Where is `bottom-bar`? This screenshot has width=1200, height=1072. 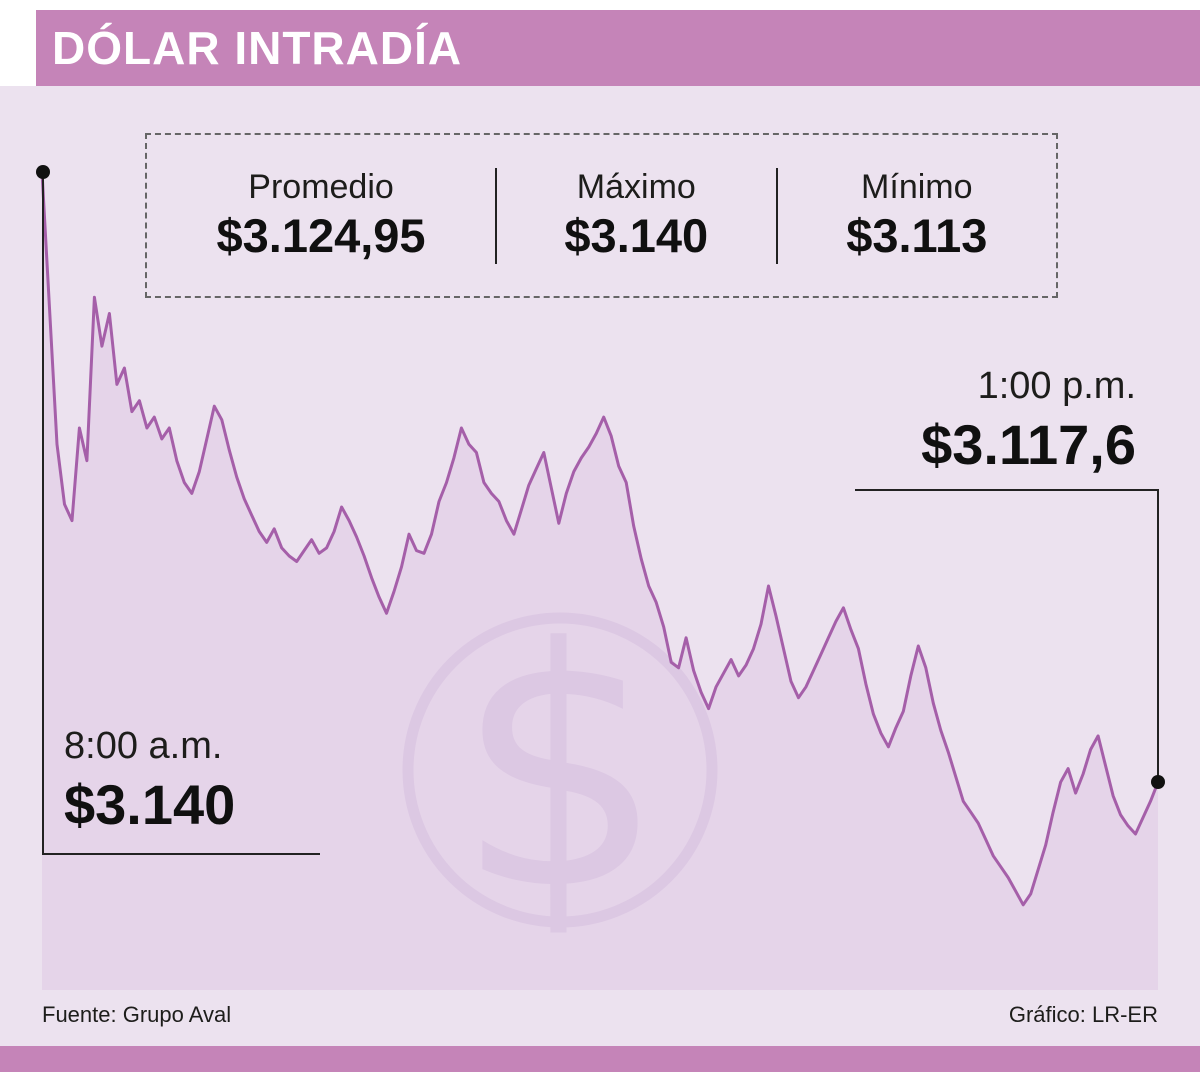
bottom-bar is located at coordinates (600, 1059).